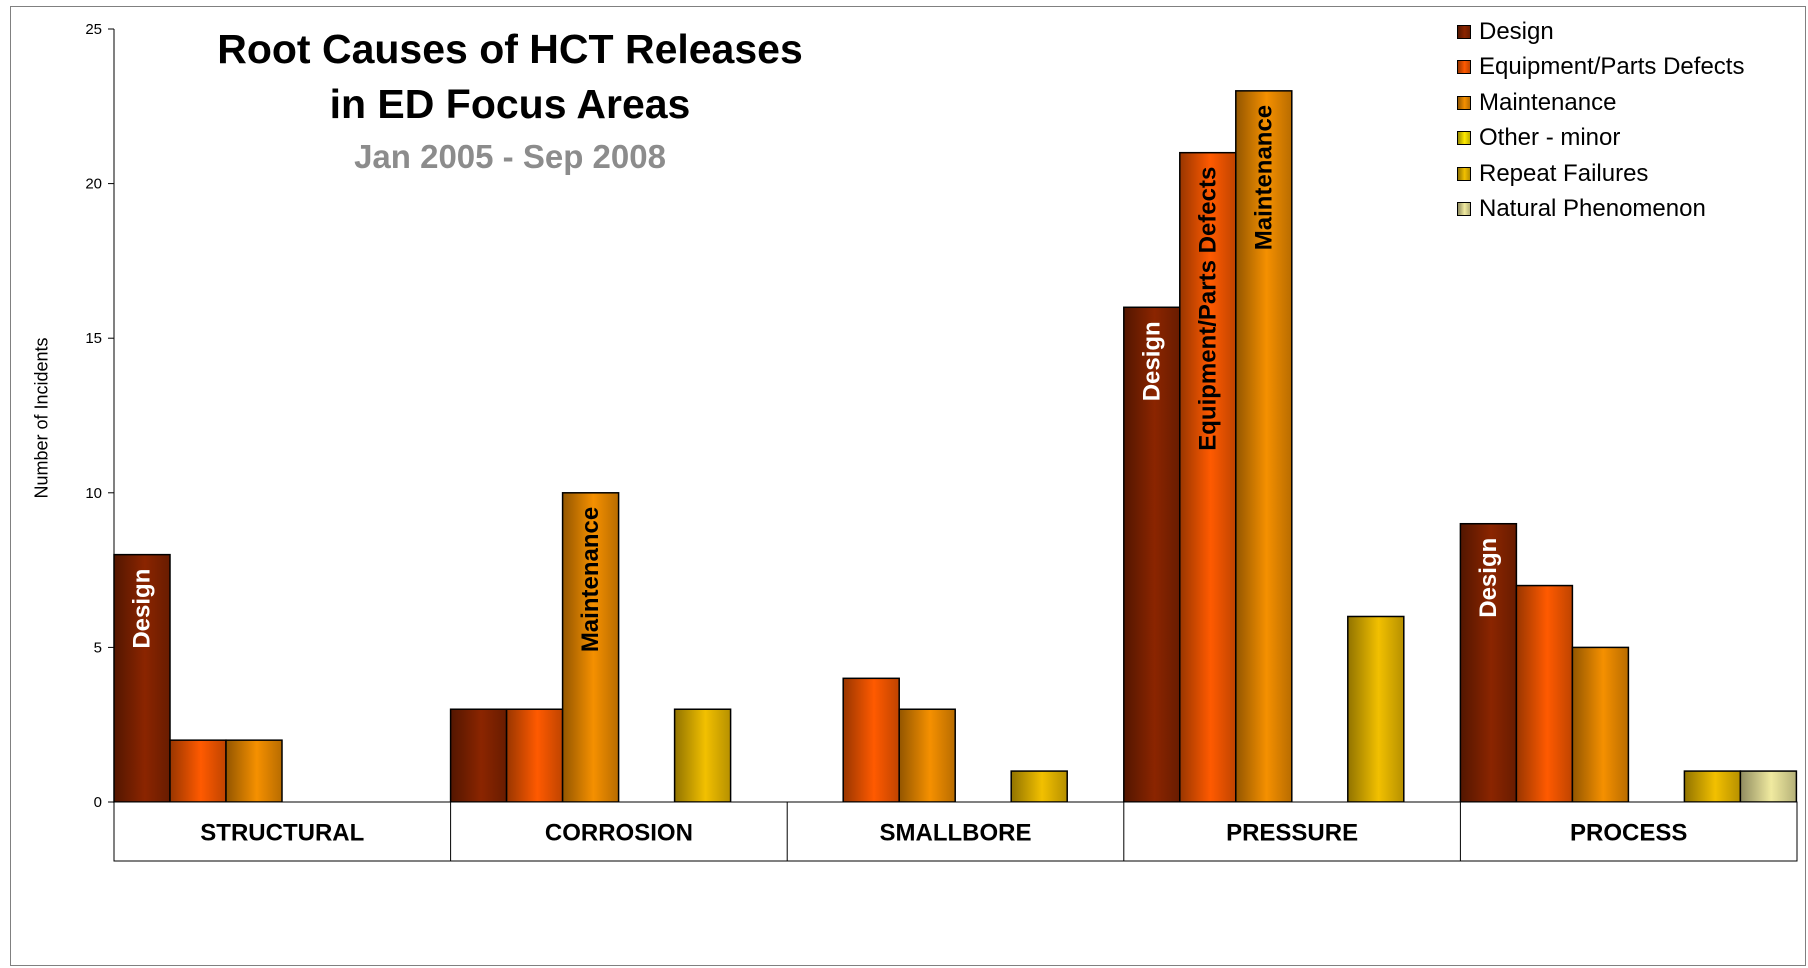  I want to click on legend-item: Natural Phenomenon, so click(1600, 210).